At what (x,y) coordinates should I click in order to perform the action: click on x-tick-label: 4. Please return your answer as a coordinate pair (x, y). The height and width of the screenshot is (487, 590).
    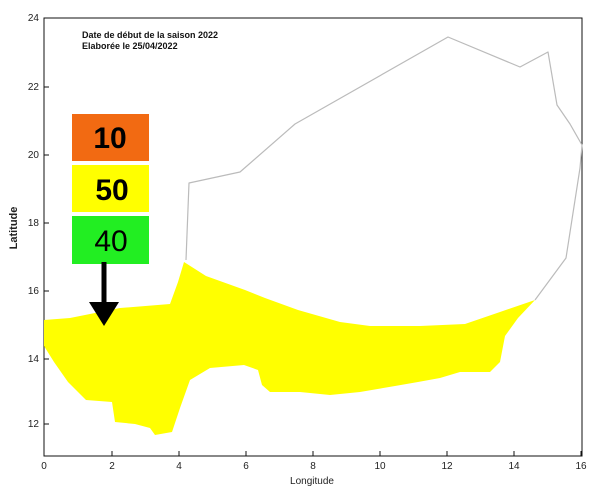
    Looking at the image, I should click on (179, 466).